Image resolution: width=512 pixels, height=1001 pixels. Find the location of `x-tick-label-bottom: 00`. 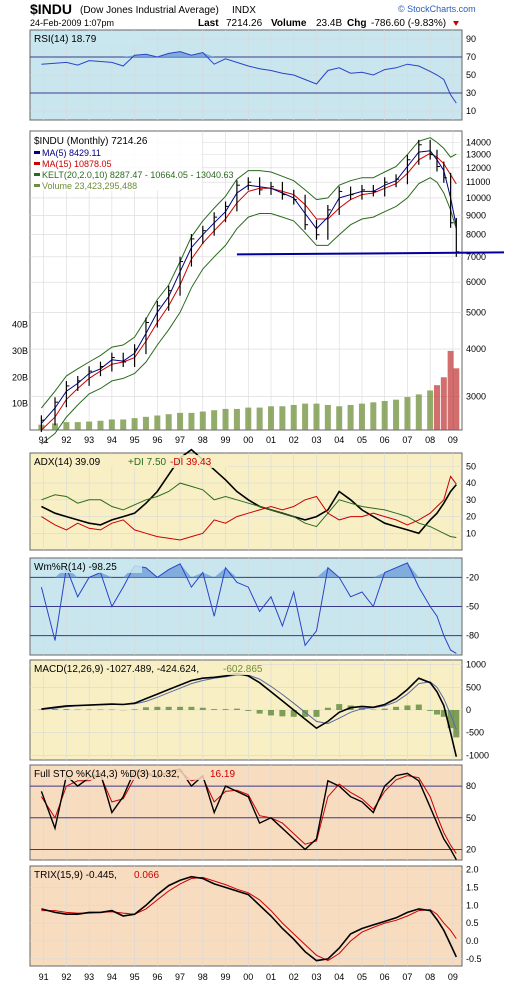

x-tick-label-bottom: 00 is located at coordinates (248, 977).